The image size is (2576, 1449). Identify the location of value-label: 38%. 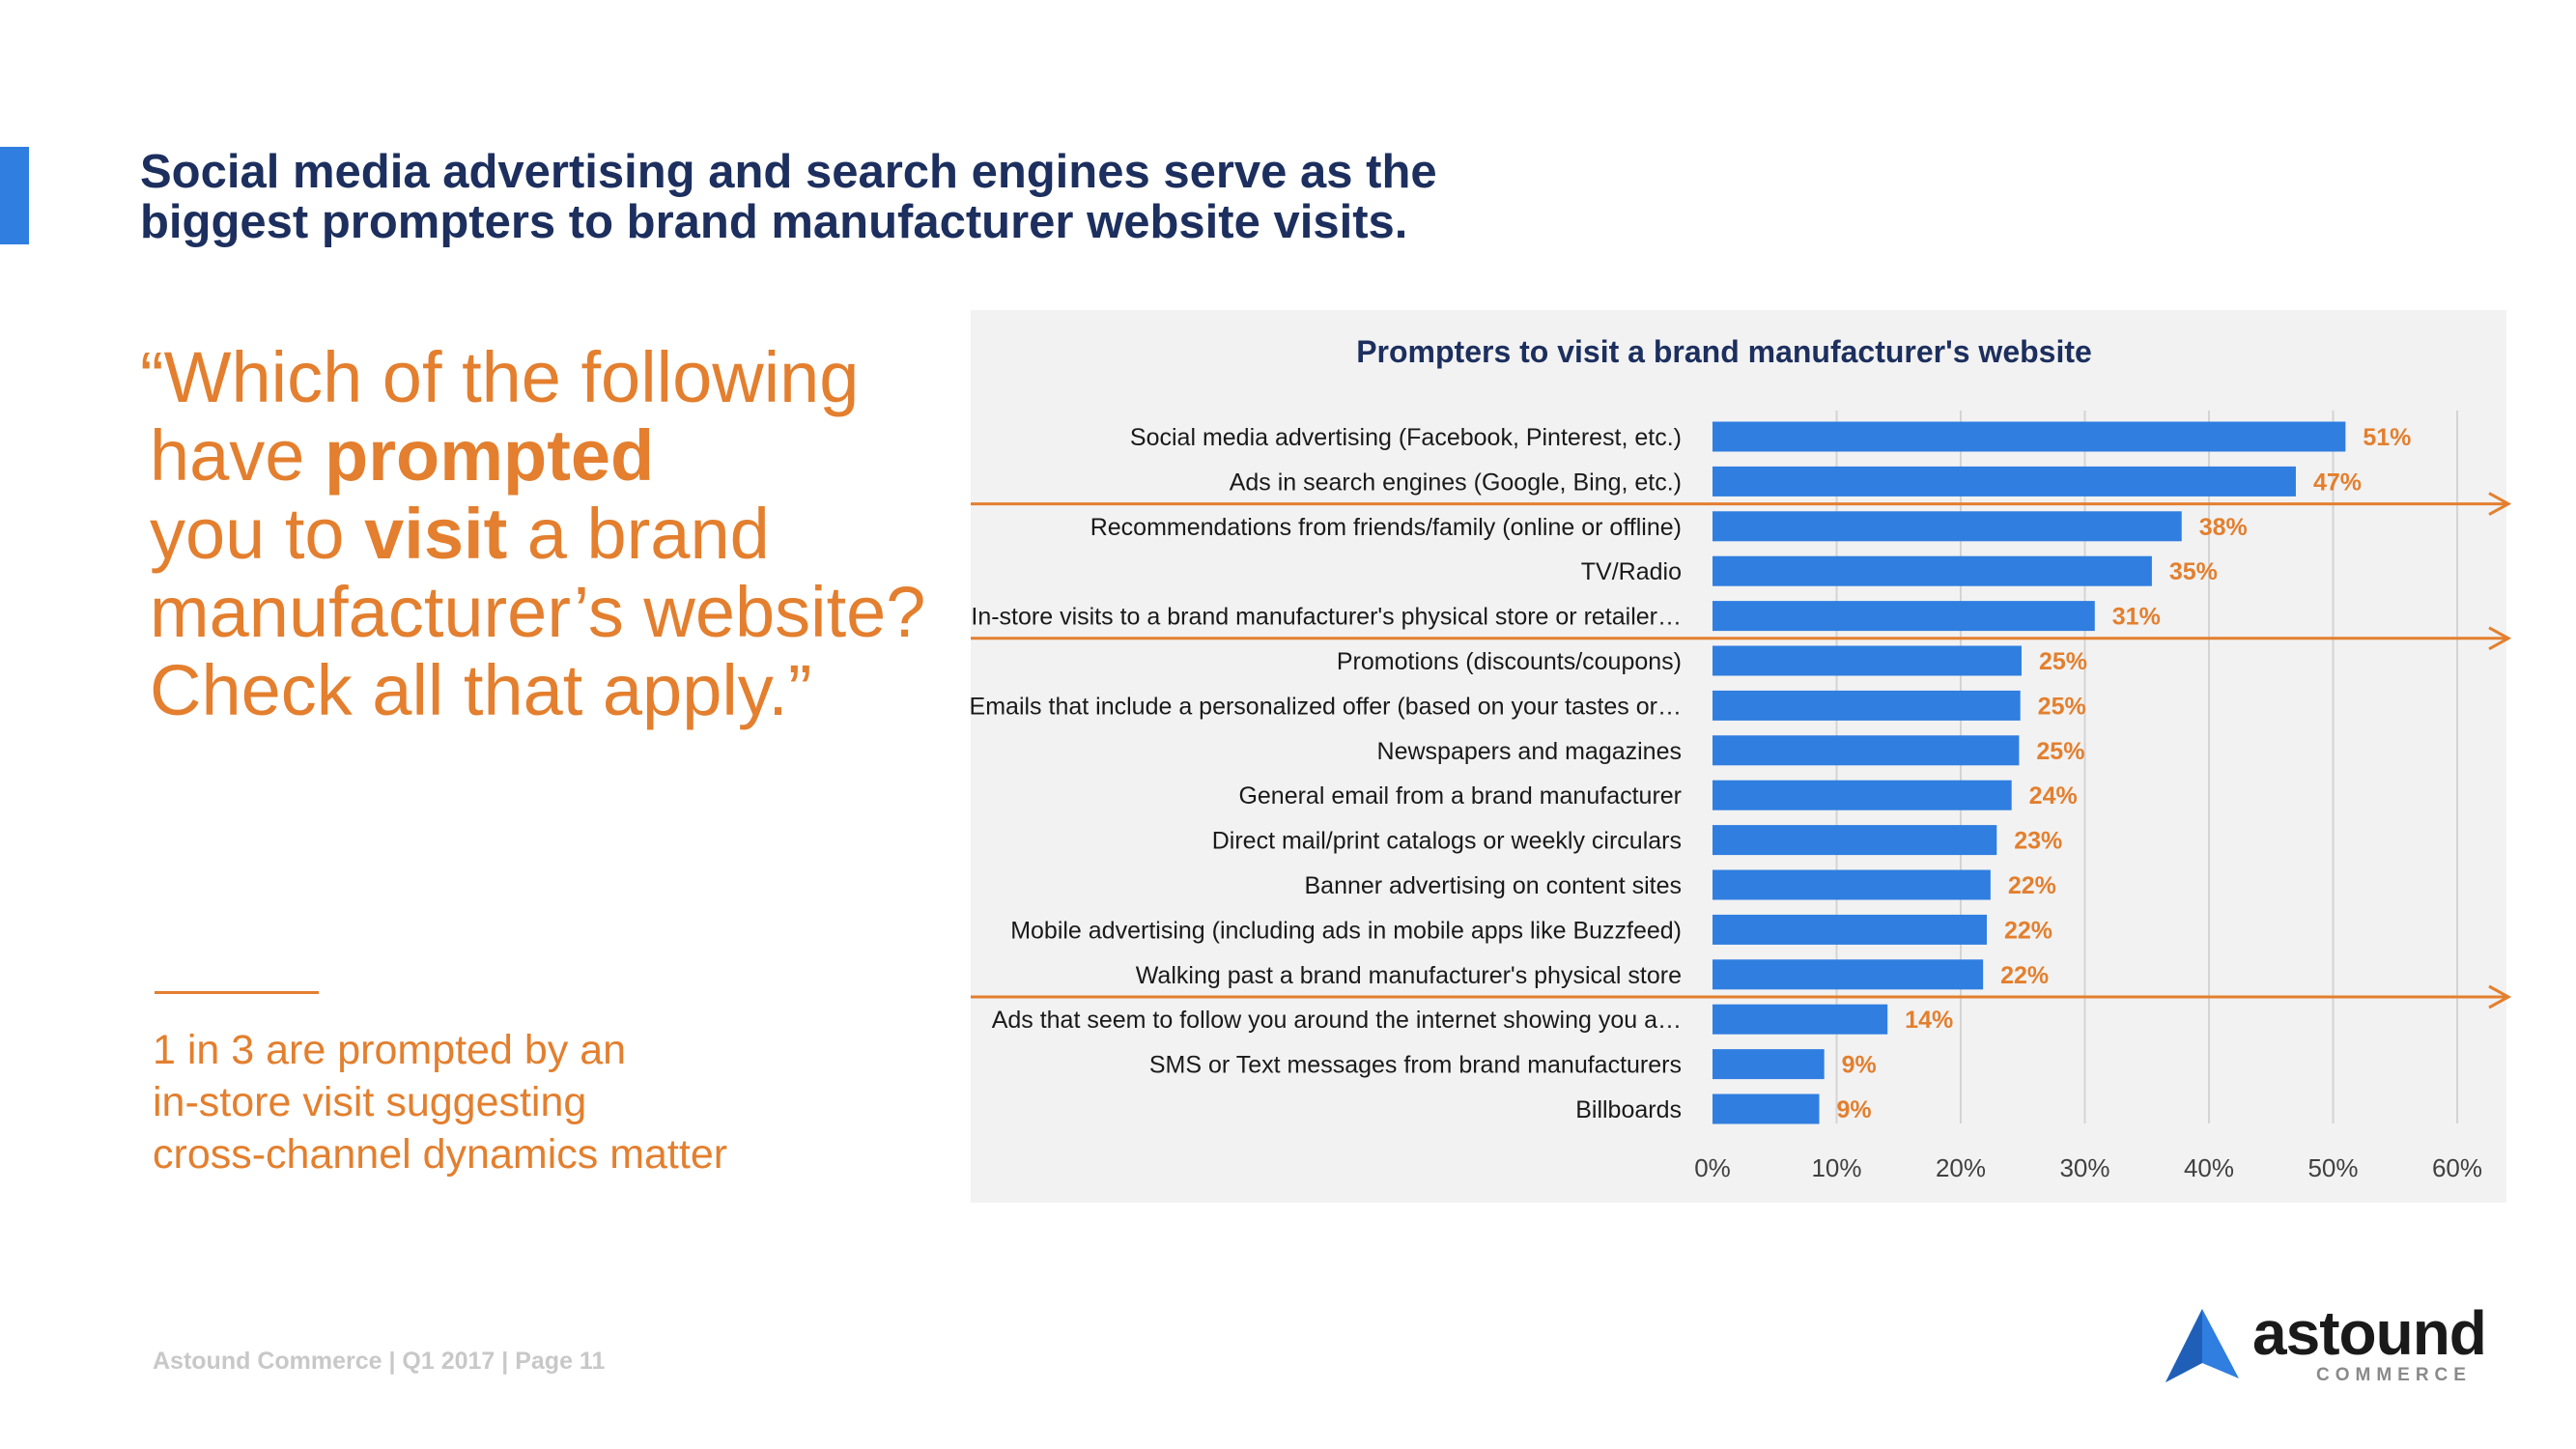
(2223, 527).